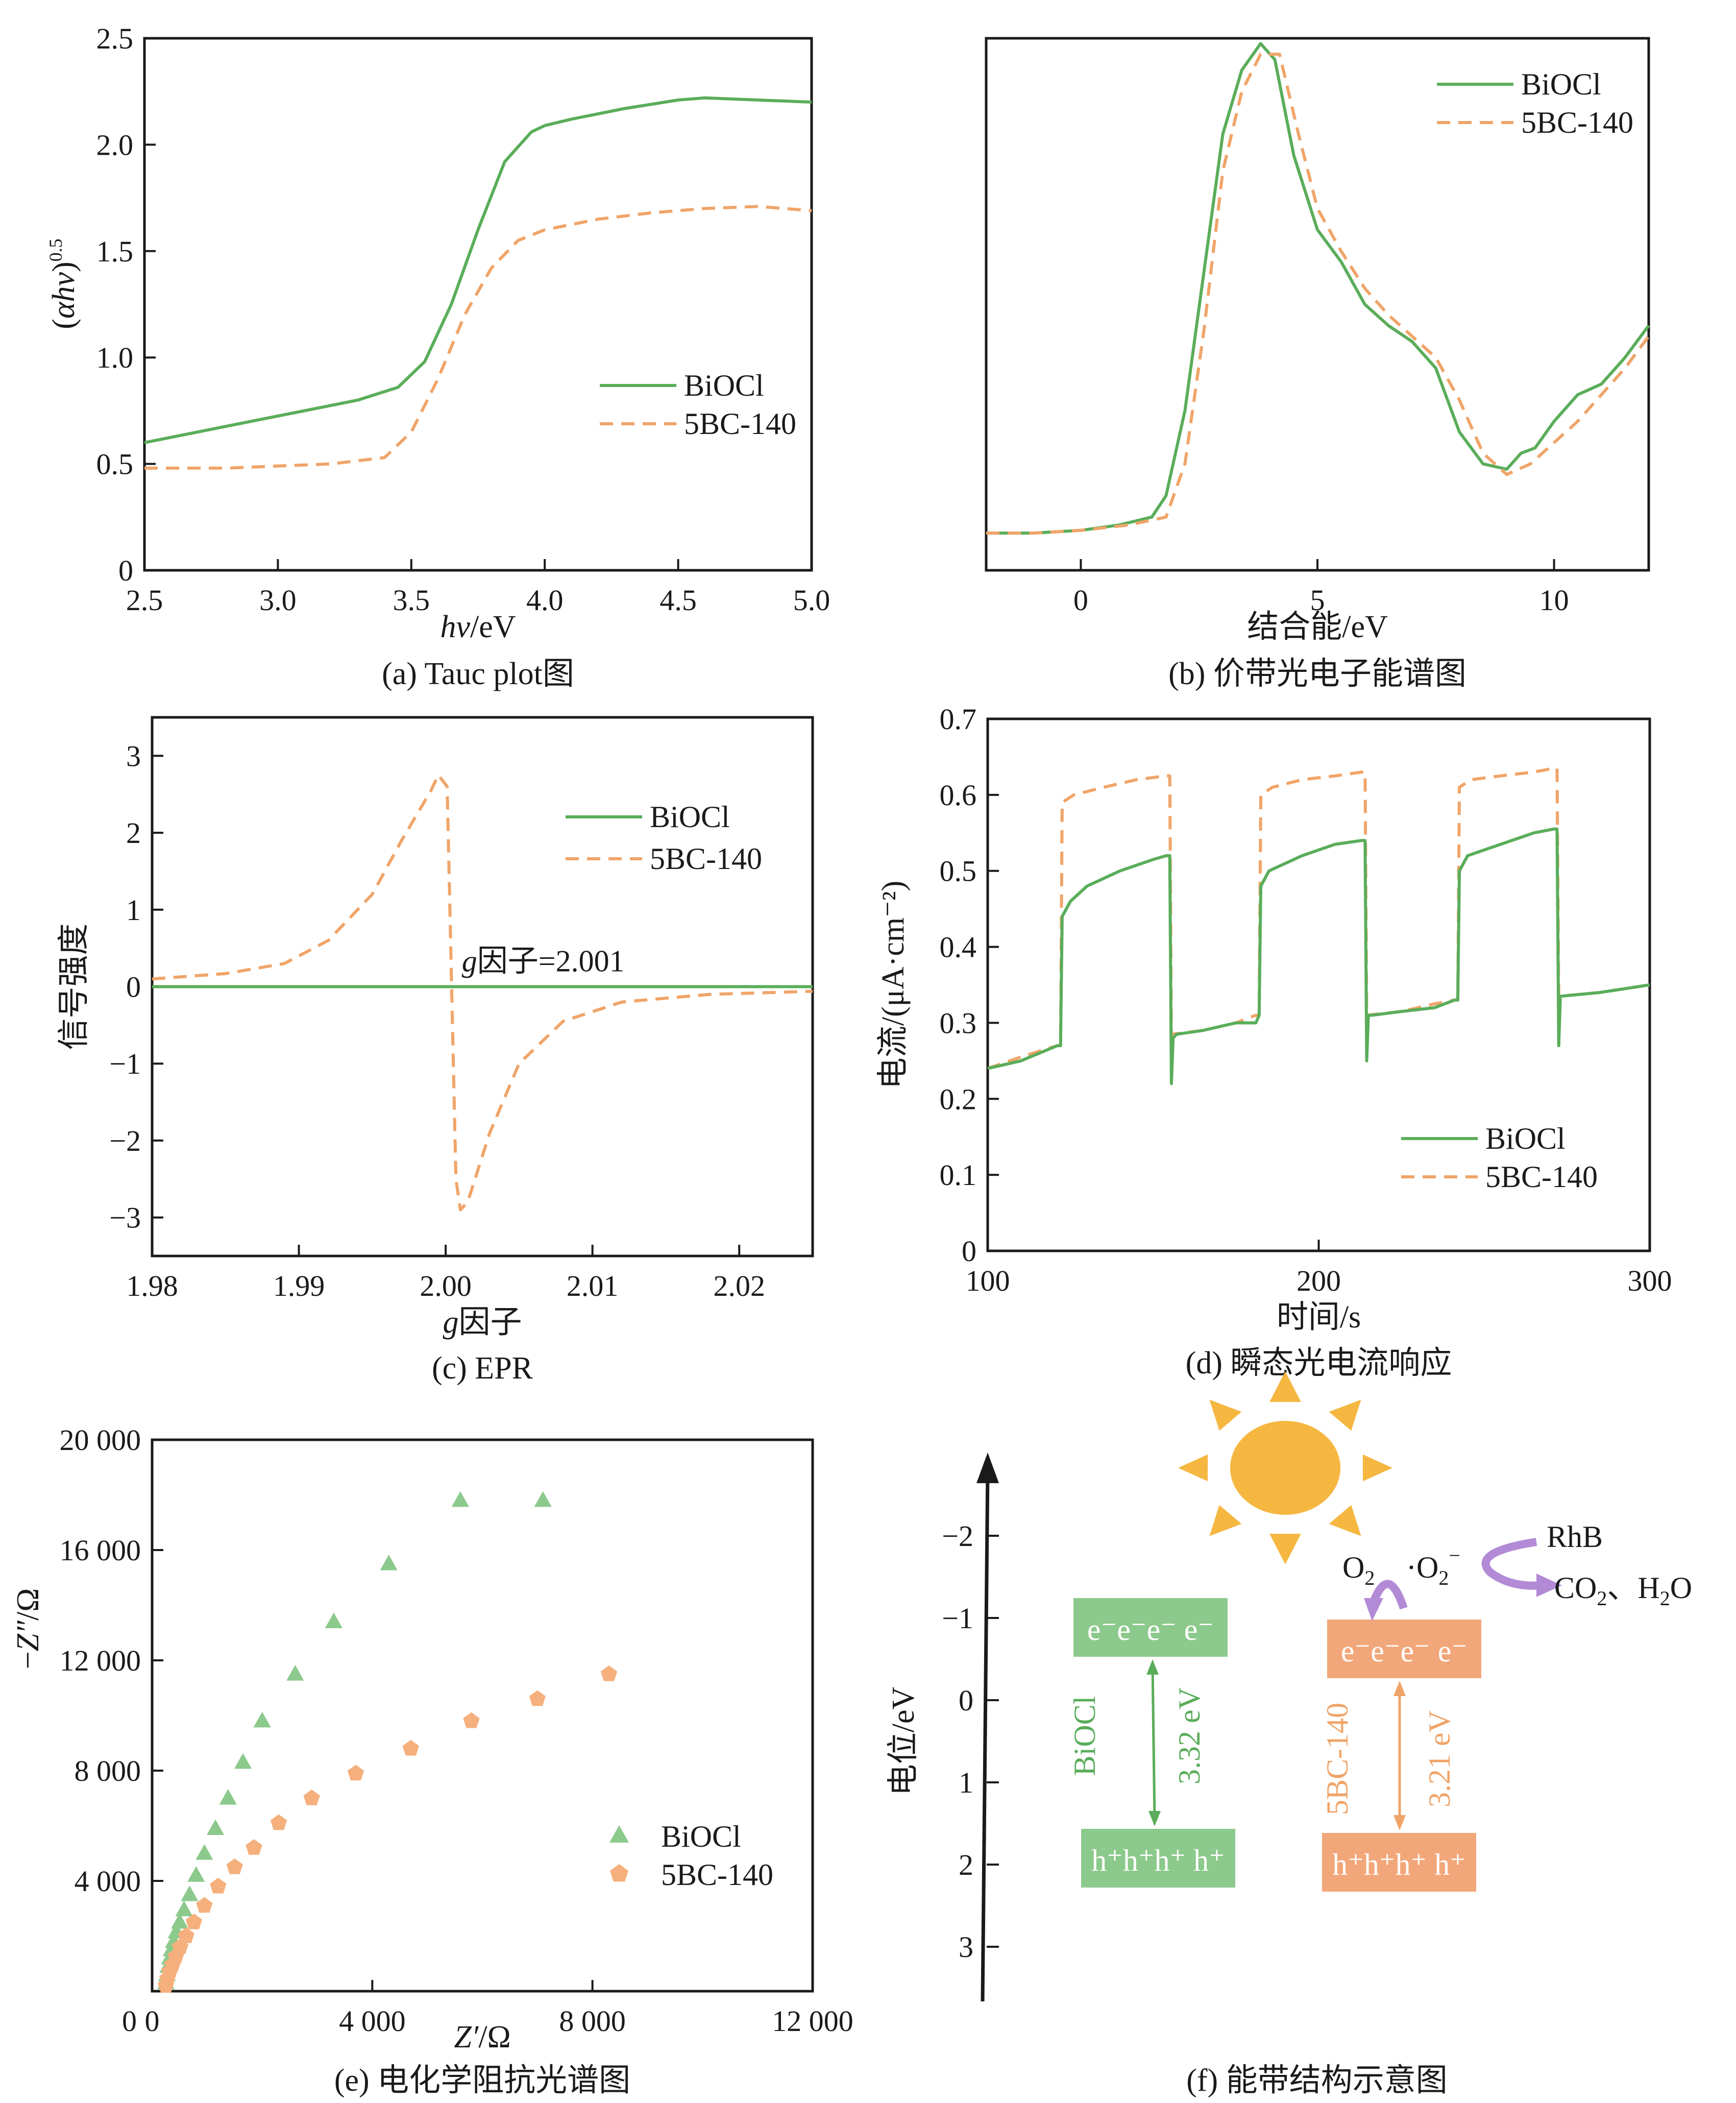 The image size is (1736, 2103). I want to click on y-tick-label: −3, so click(125, 1218).